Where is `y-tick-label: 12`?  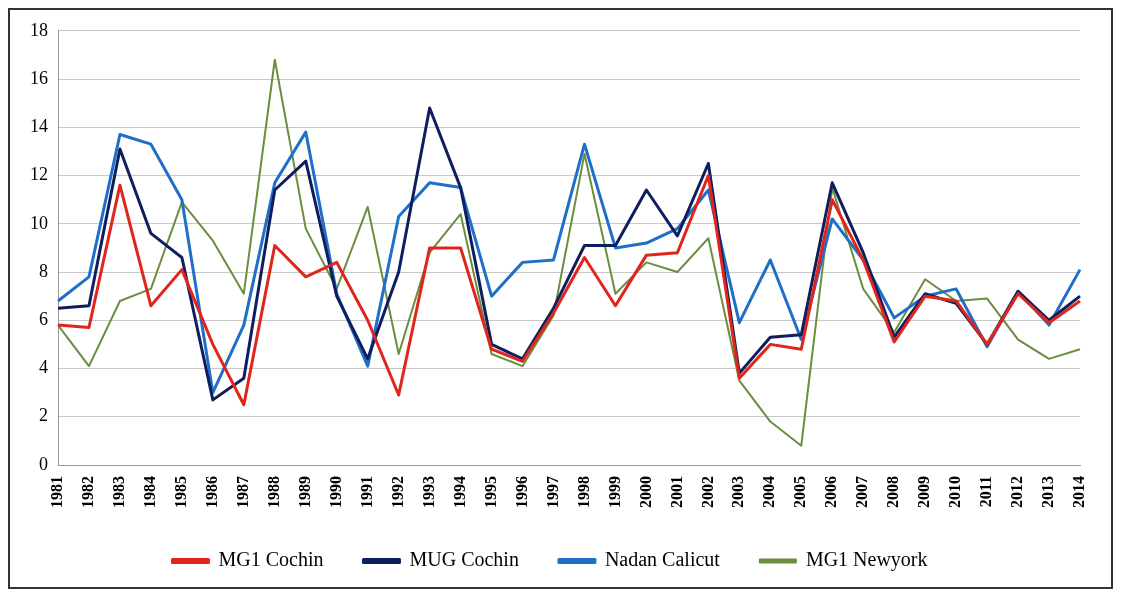 y-tick-label: 12 is located at coordinates (39, 174).